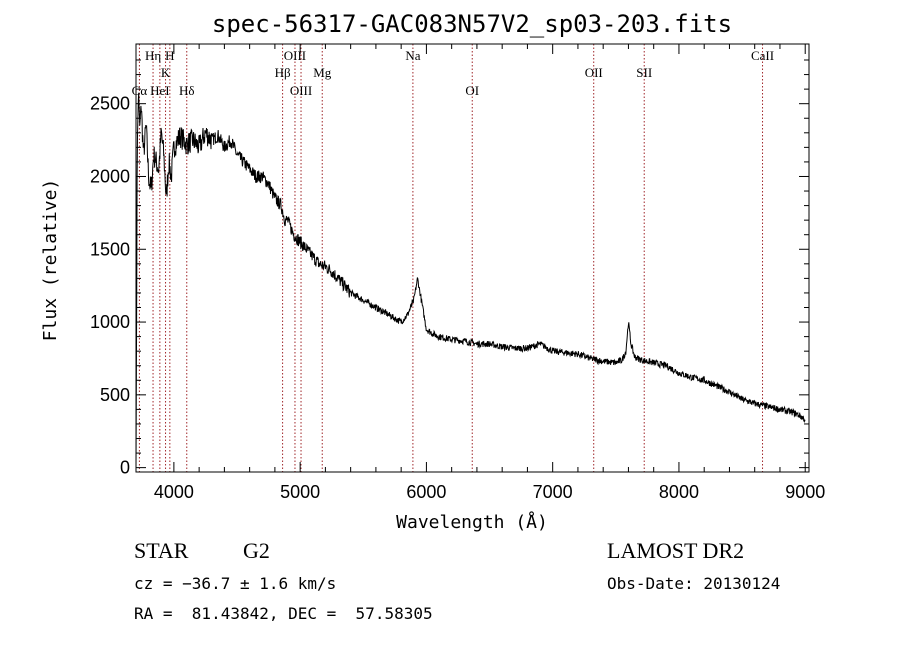 The height and width of the screenshot is (649, 900). Describe the element at coordinates (110, 176) in the screenshot. I see `y-tick-label-4: 2000` at that location.